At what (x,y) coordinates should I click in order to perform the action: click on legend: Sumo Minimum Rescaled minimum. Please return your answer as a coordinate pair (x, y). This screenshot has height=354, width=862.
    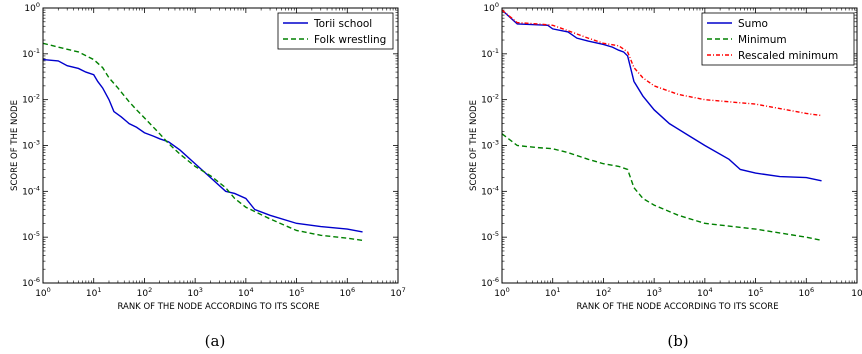
    Looking at the image, I should click on (778, 39).